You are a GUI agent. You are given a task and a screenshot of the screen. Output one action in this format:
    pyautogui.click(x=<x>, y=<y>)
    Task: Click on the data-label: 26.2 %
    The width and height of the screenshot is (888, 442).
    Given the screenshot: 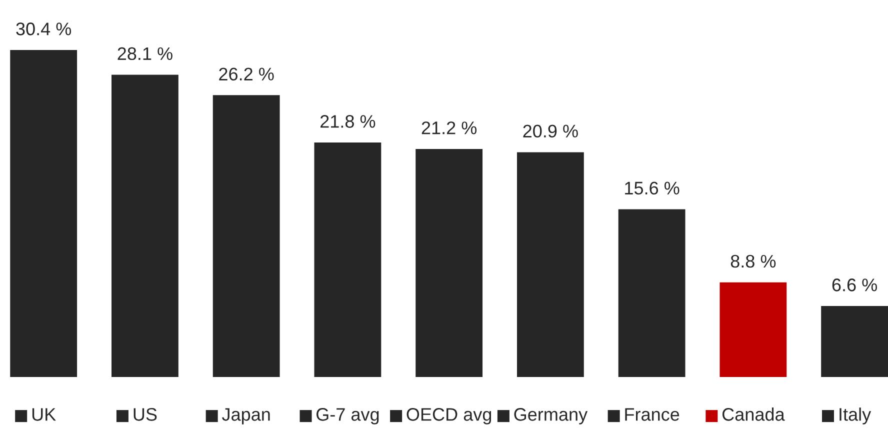 What is the action you would take?
    pyautogui.click(x=246, y=74)
    